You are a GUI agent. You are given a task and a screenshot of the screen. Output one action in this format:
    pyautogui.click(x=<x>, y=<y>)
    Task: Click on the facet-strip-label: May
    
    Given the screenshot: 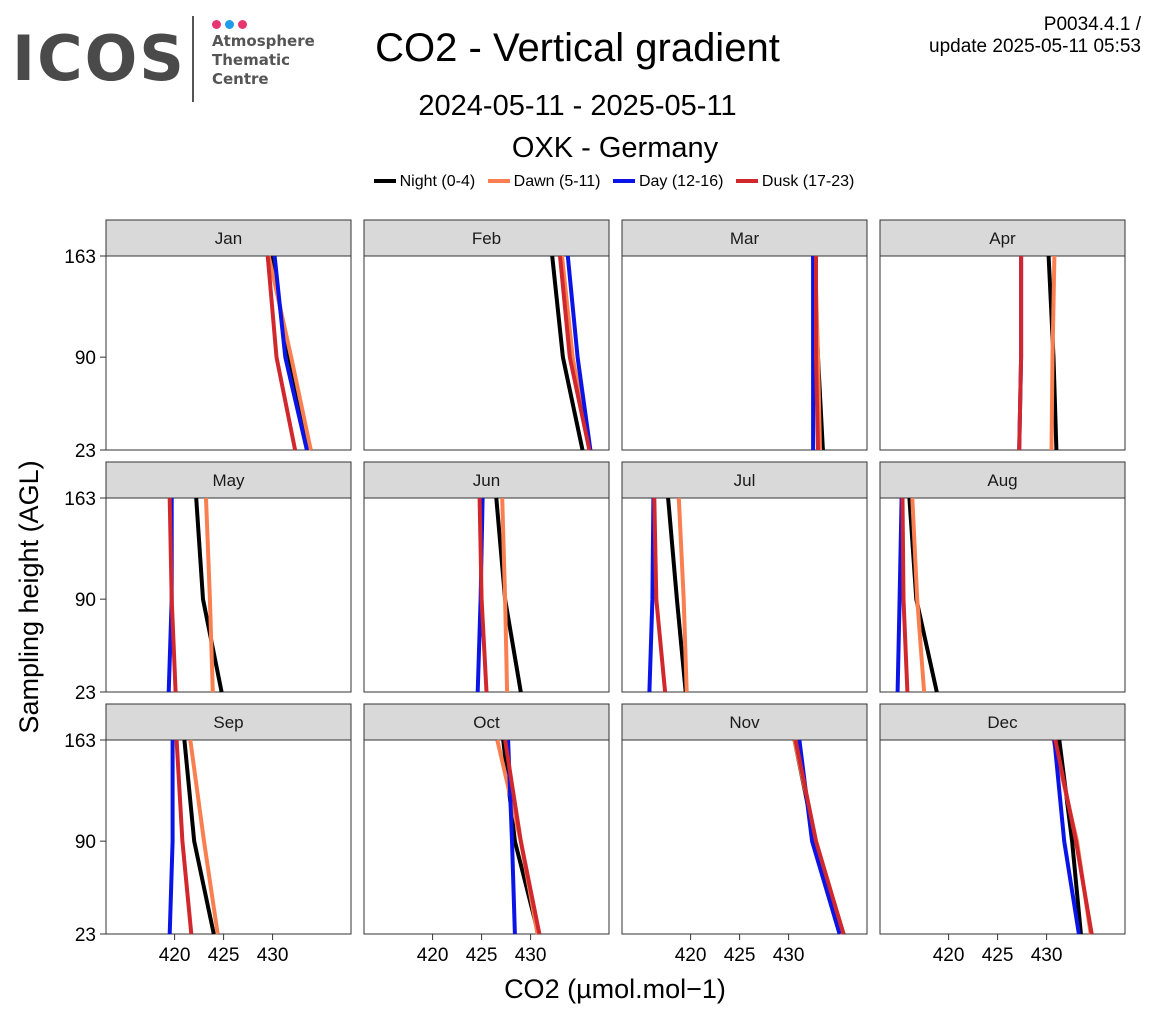 What is the action you would take?
    pyautogui.click(x=228, y=480)
    